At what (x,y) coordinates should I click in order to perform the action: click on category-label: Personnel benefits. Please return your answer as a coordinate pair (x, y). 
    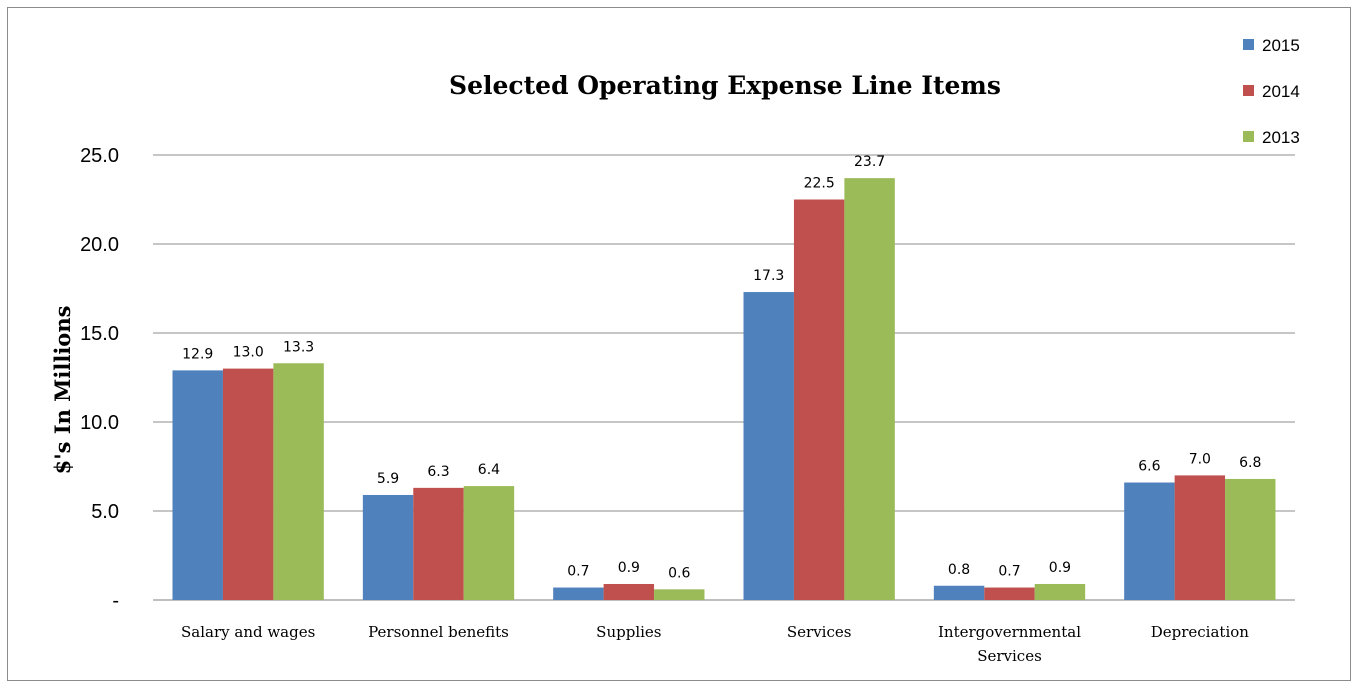
    Looking at the image, I should click on (438, 632).